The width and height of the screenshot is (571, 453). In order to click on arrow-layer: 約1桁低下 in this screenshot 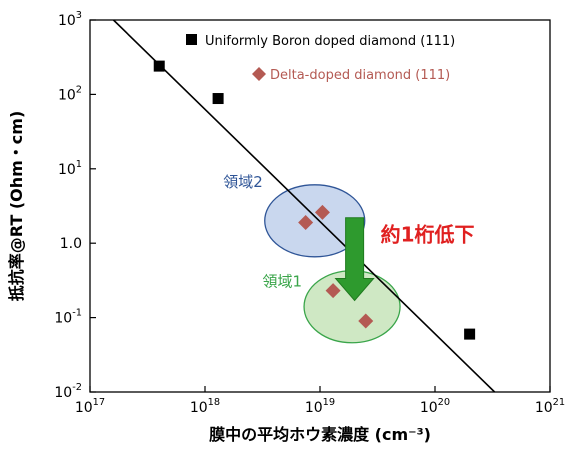, I will do `click(404, 259)`.